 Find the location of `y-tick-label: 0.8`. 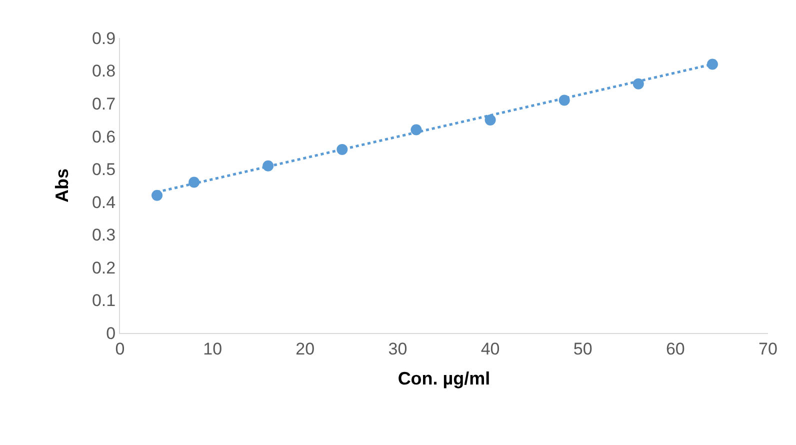

y-tick-label: 0.8 is located at coordinates (104, 71).